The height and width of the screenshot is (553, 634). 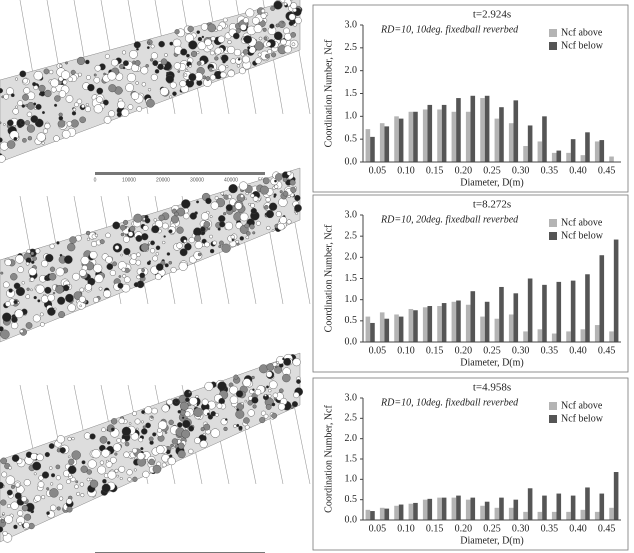 What do you see at coordinates (351, 479) in the screenshot?
I see `y-tick-label: 1.0` at bounding box center [351, 479].